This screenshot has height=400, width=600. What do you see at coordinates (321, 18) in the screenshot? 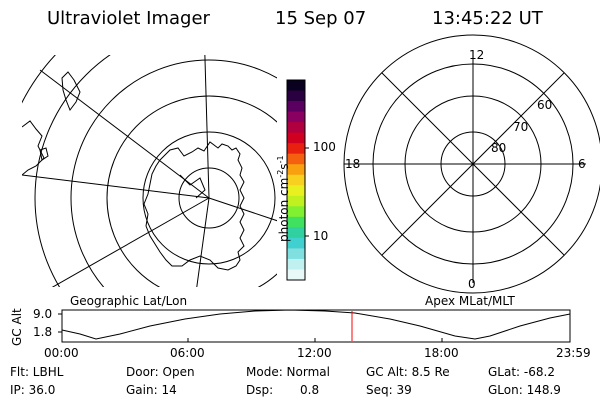
I see `date-label: 15 Sep 07` at bounding box center [321, 18].